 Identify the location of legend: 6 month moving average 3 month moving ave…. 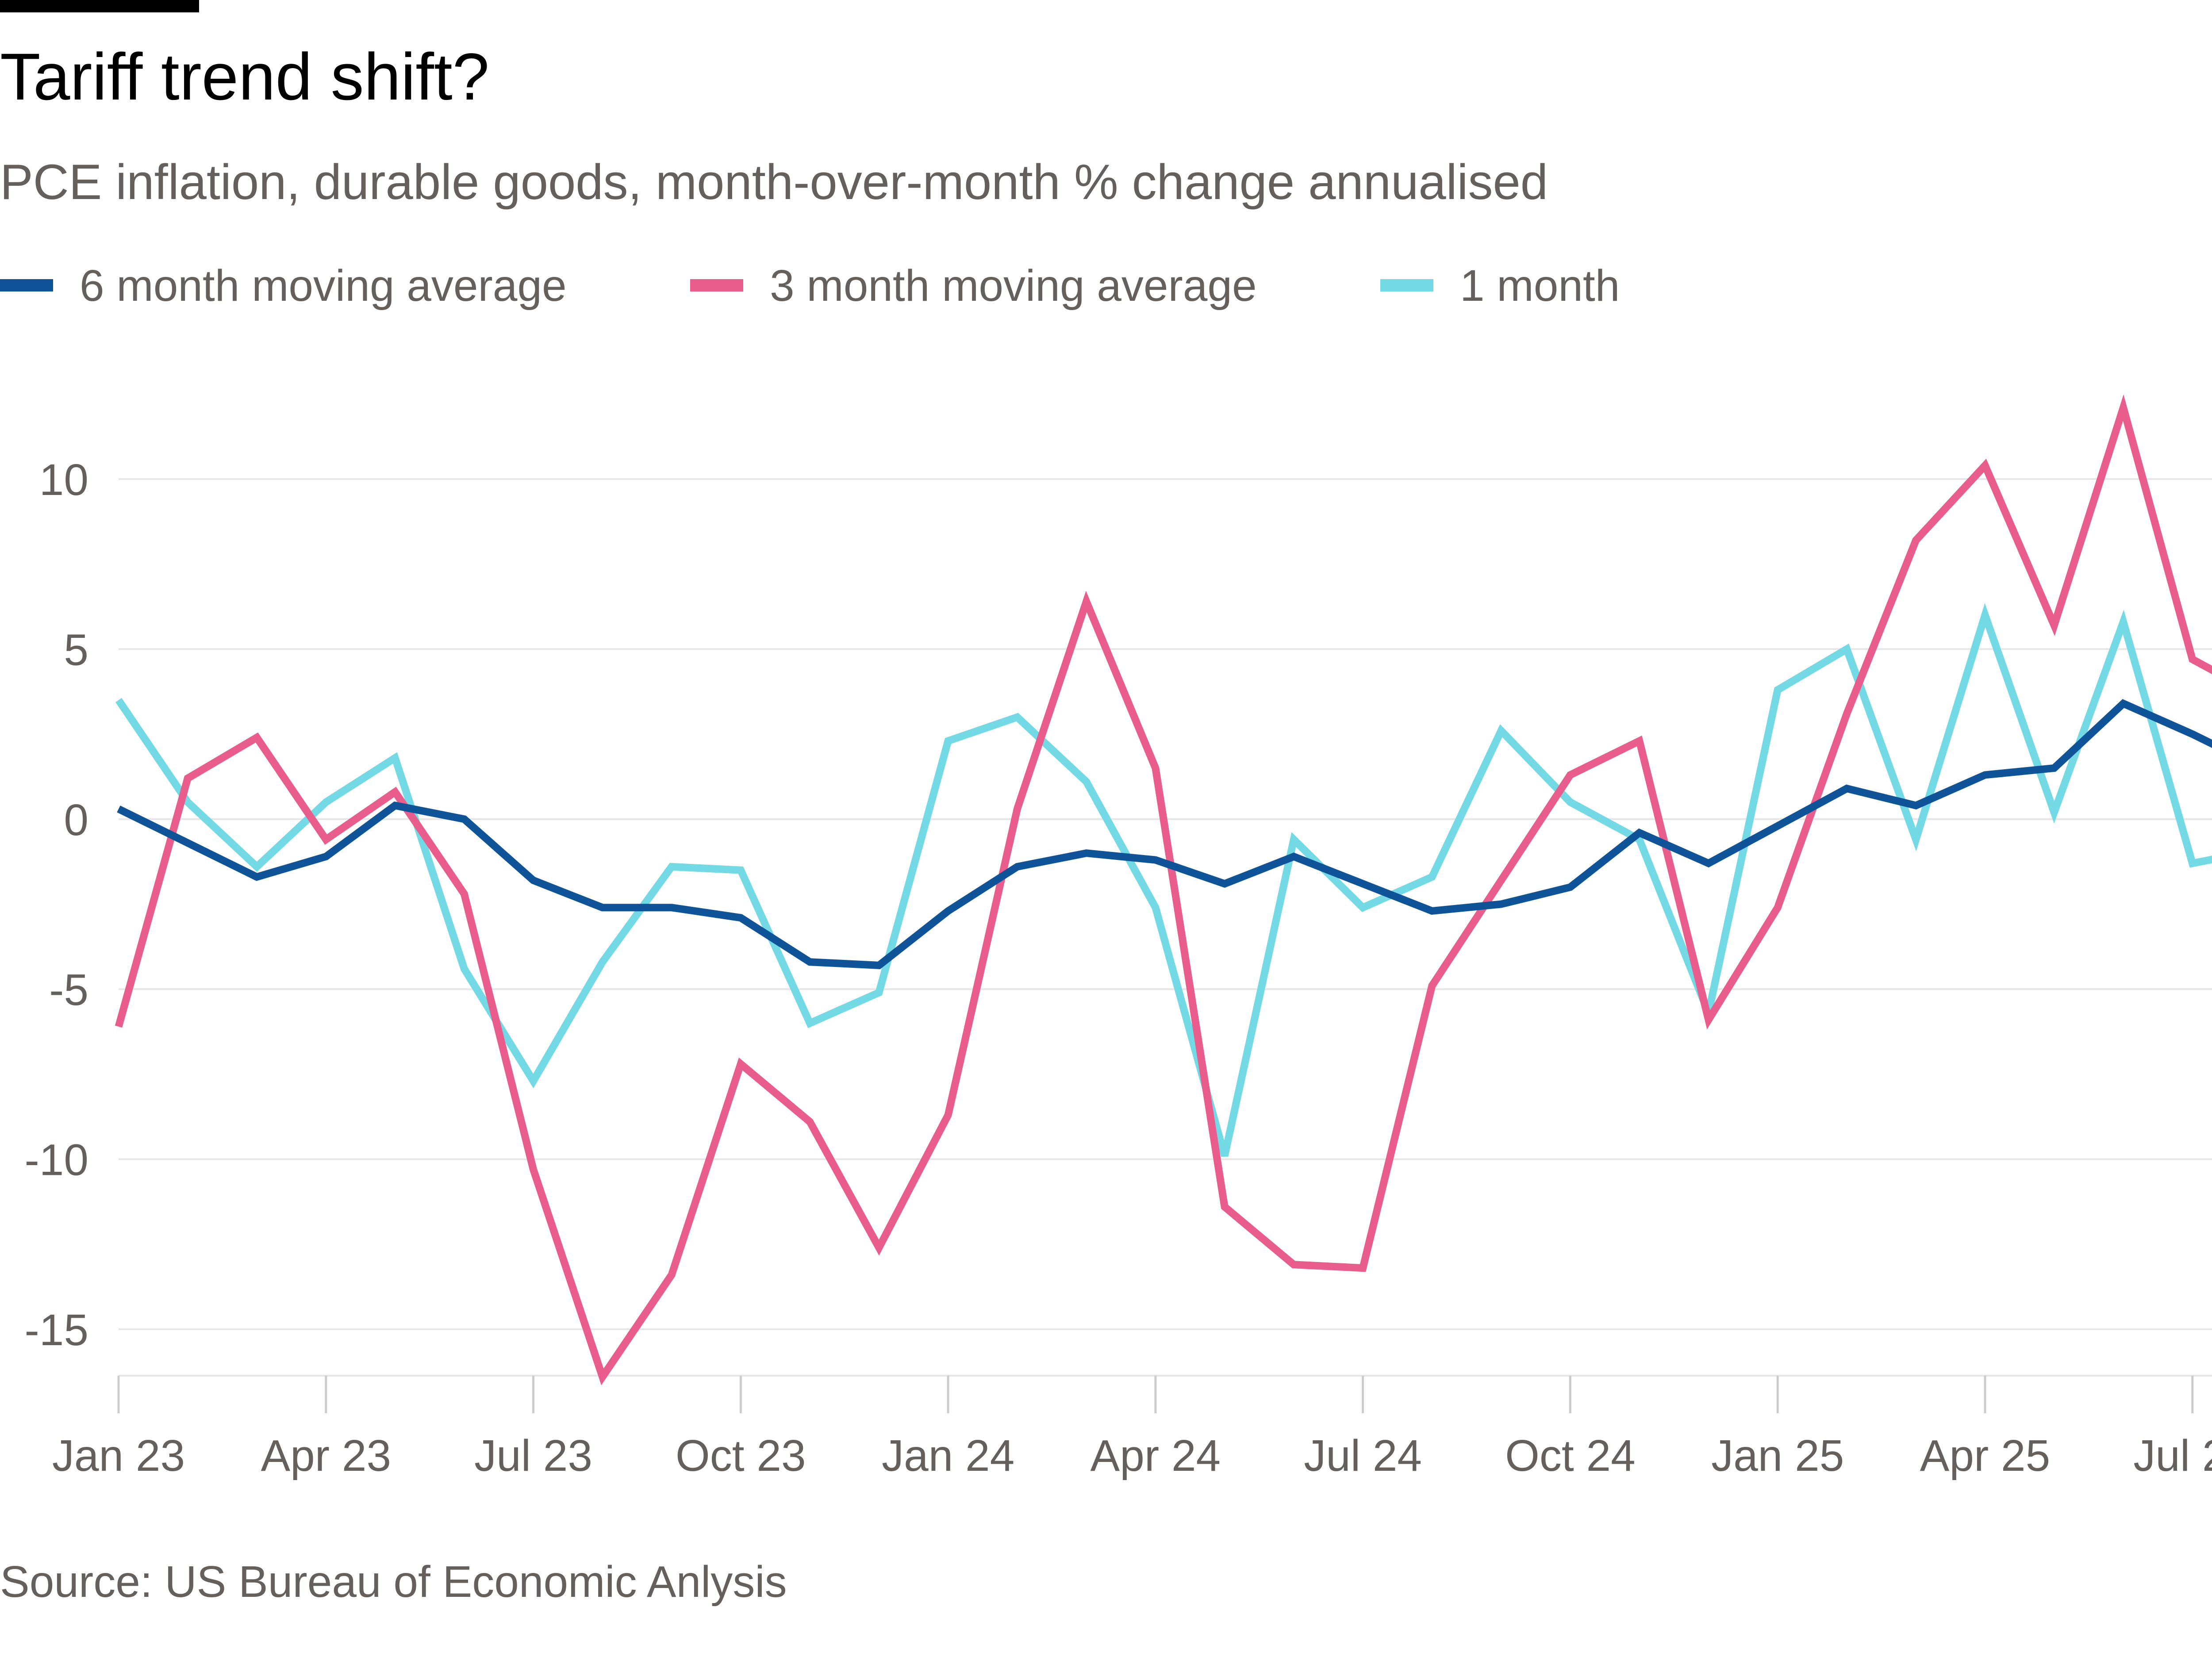
(810, 286).